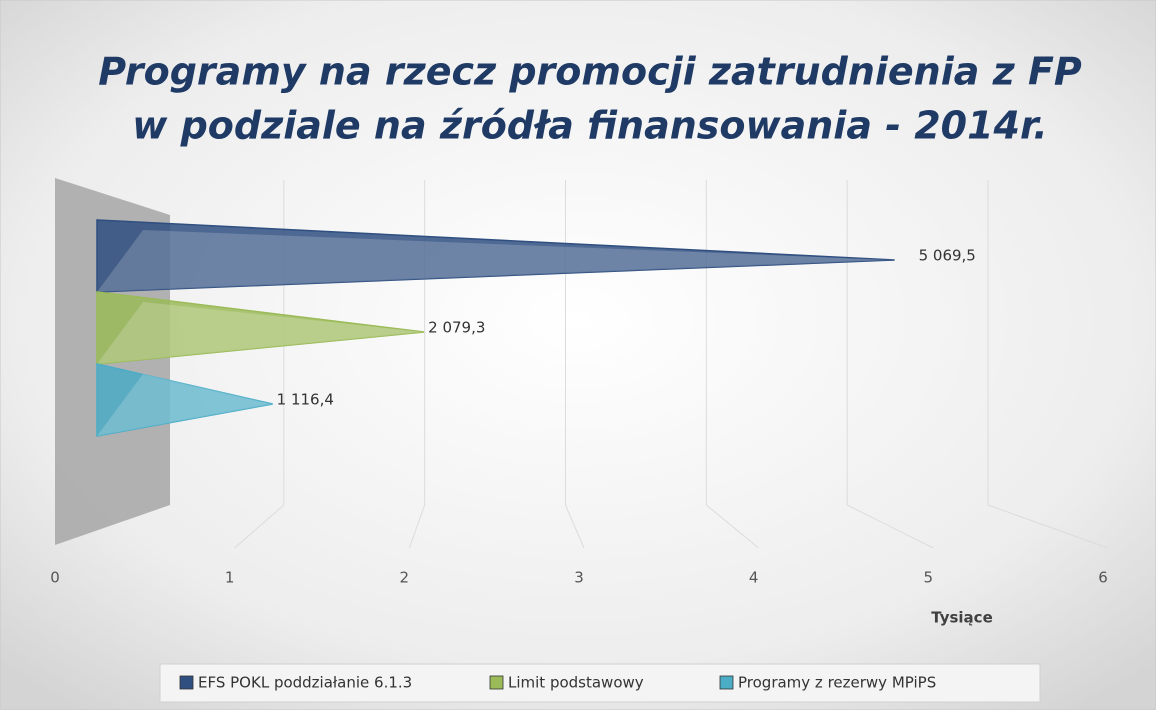 This screenshot has height=710, width=1156. What do you see at coordinates (305, 683) in the screenshot?
I see `legend-label: EFS POKL poddziałanie 6.1.3` at bounding box center [305, 683].